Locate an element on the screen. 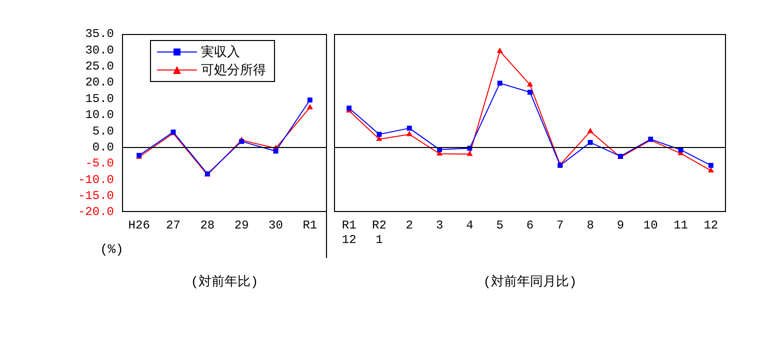  x-tick-label: 11 is located at coordinates (681, 225).